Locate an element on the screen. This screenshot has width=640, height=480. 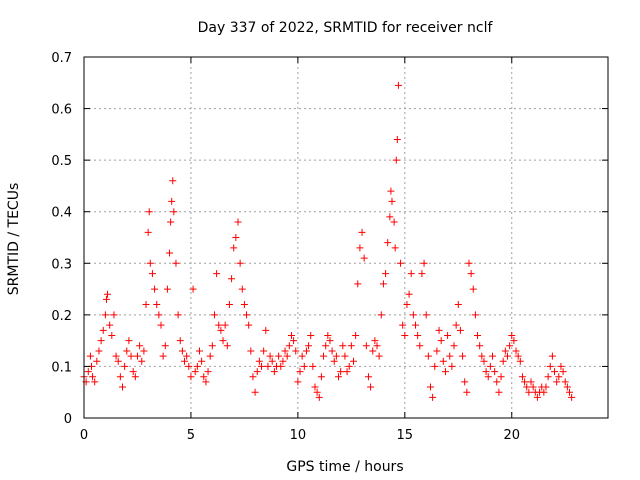
y-tick-label: 0.1 is located at coordinates (61, 367).